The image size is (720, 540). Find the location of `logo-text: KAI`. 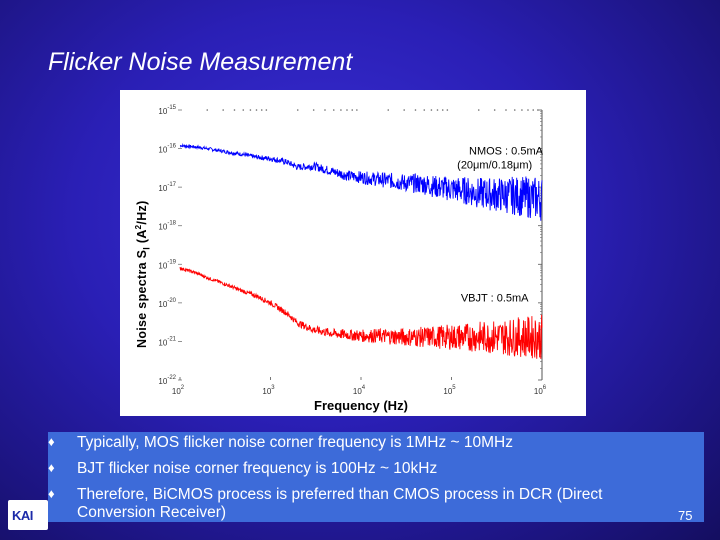

logo-text: KAI is located at coordinates (22, 515).